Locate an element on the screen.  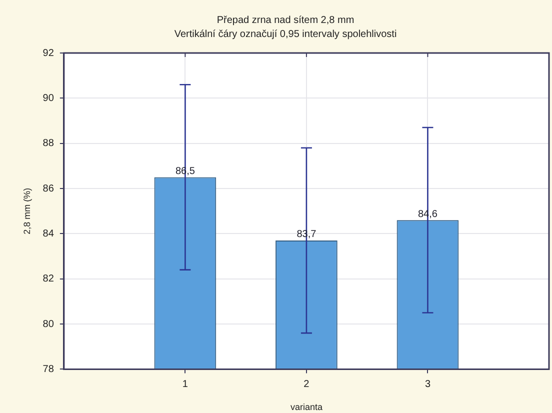
x-tick-label: 1 is located at coordinates (185, 384).